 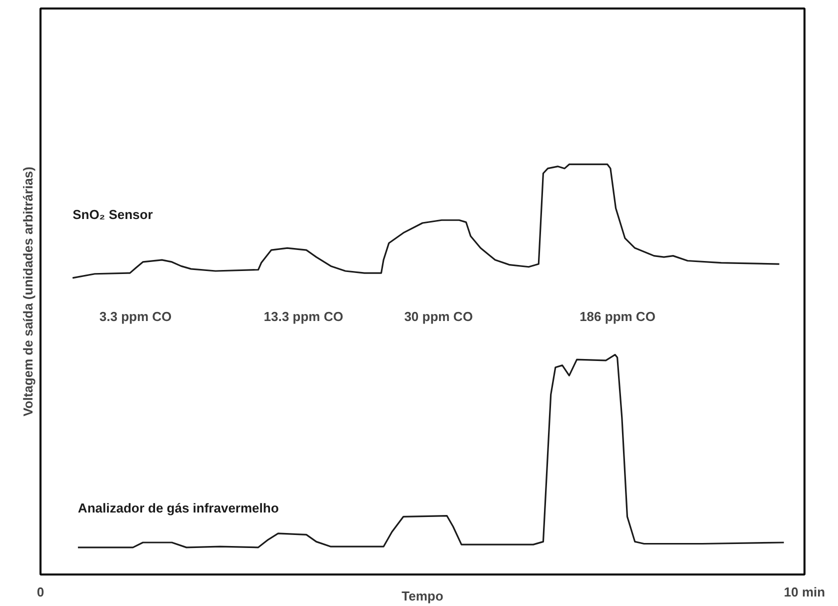 What do you see at coordinates (112, 214) in the screenshot?
I see `text: SnO₂ Sensor` at bounding box center [112, 214].